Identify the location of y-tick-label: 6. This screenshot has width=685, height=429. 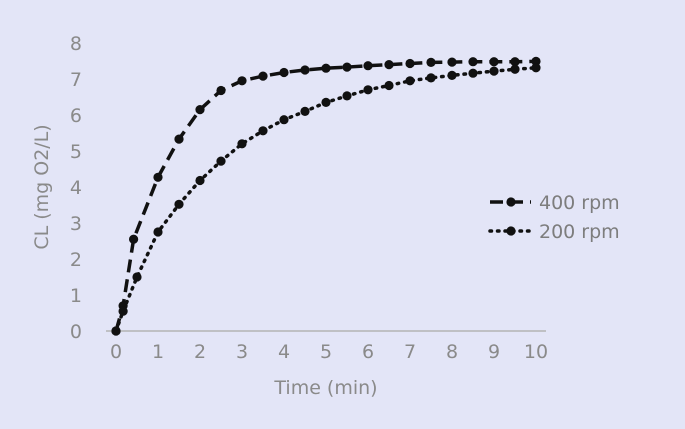
(76, 116).